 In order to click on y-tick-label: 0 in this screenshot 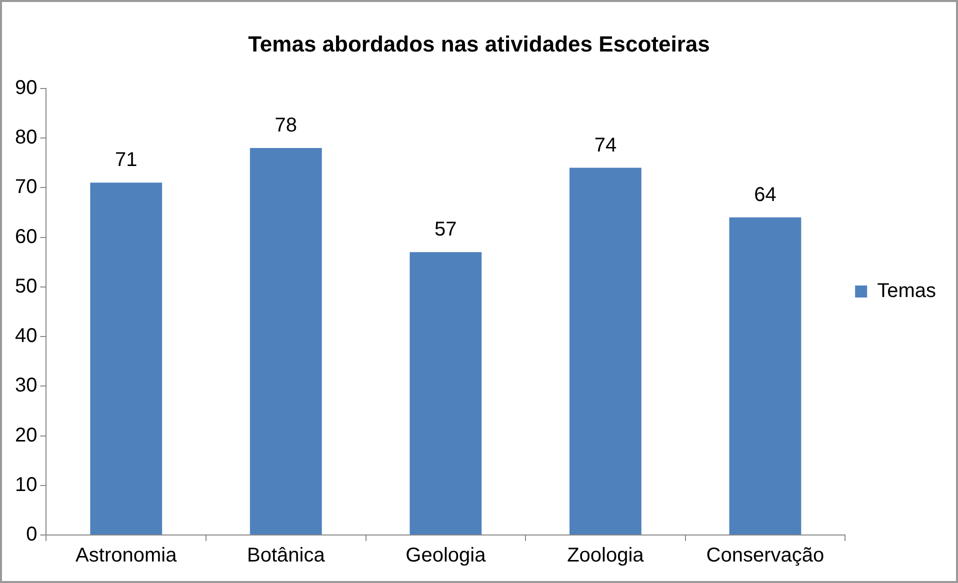, I will do `click(32, 535)`.